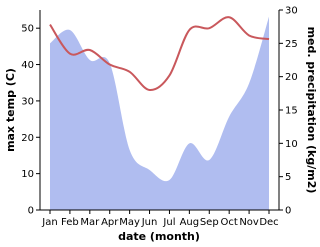 This screenshot has height=247, width=320. What do you see at coordinates (168, 222) in the screenshot?
I see `x-tick-label: Jul` at bounding box center [168, 222].